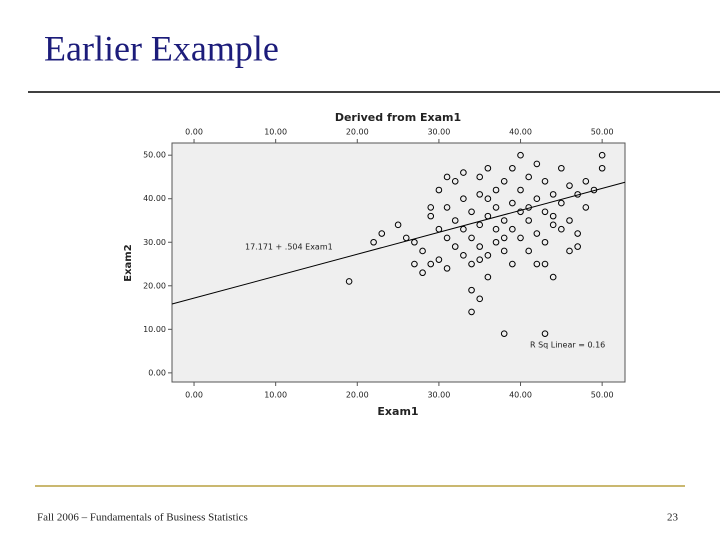  What do you see at coordinates (438, 395) in the screenshot?
I see `x-tick-label: 30.00` at bounding box center [438, 395].